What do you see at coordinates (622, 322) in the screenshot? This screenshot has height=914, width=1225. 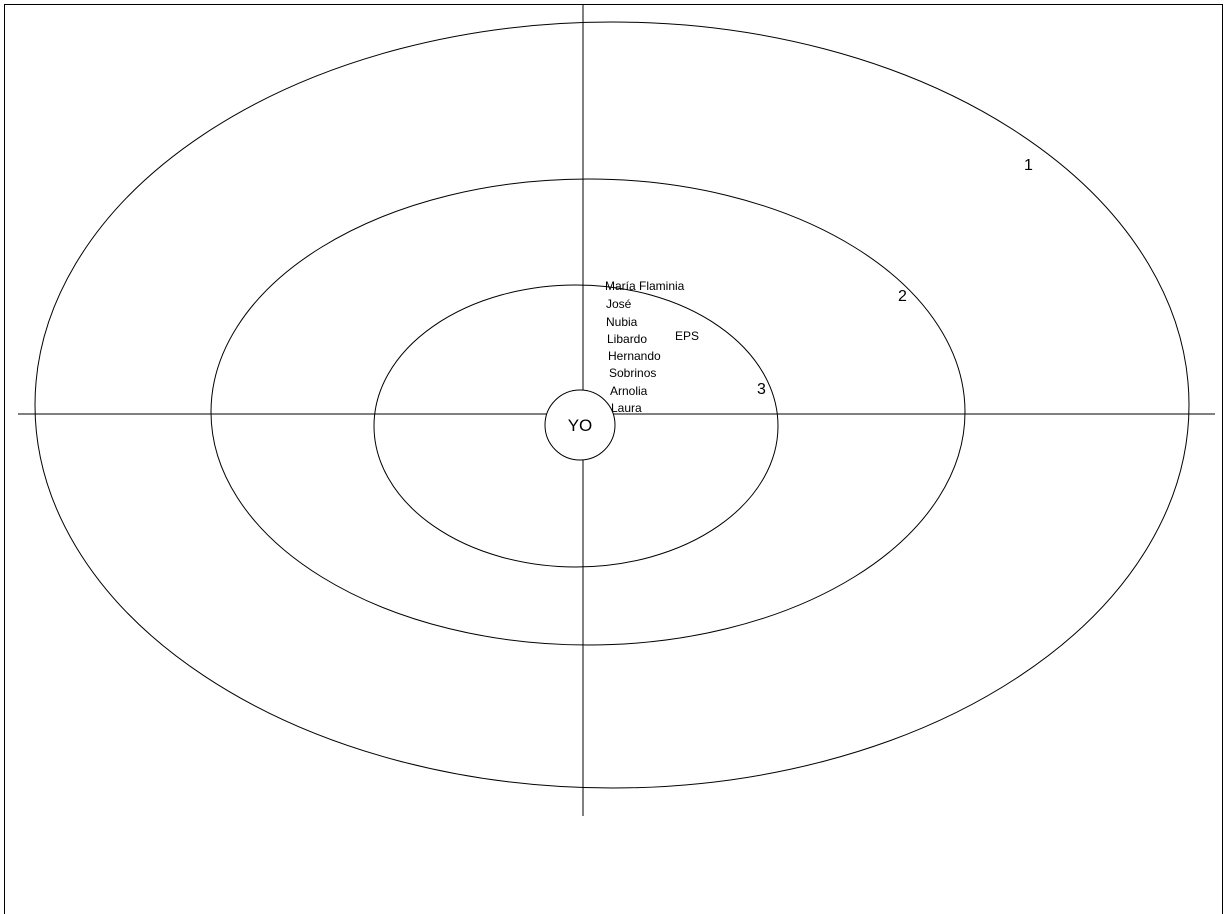 I see `name-label: Nubia` at bounding box center [622, 322].